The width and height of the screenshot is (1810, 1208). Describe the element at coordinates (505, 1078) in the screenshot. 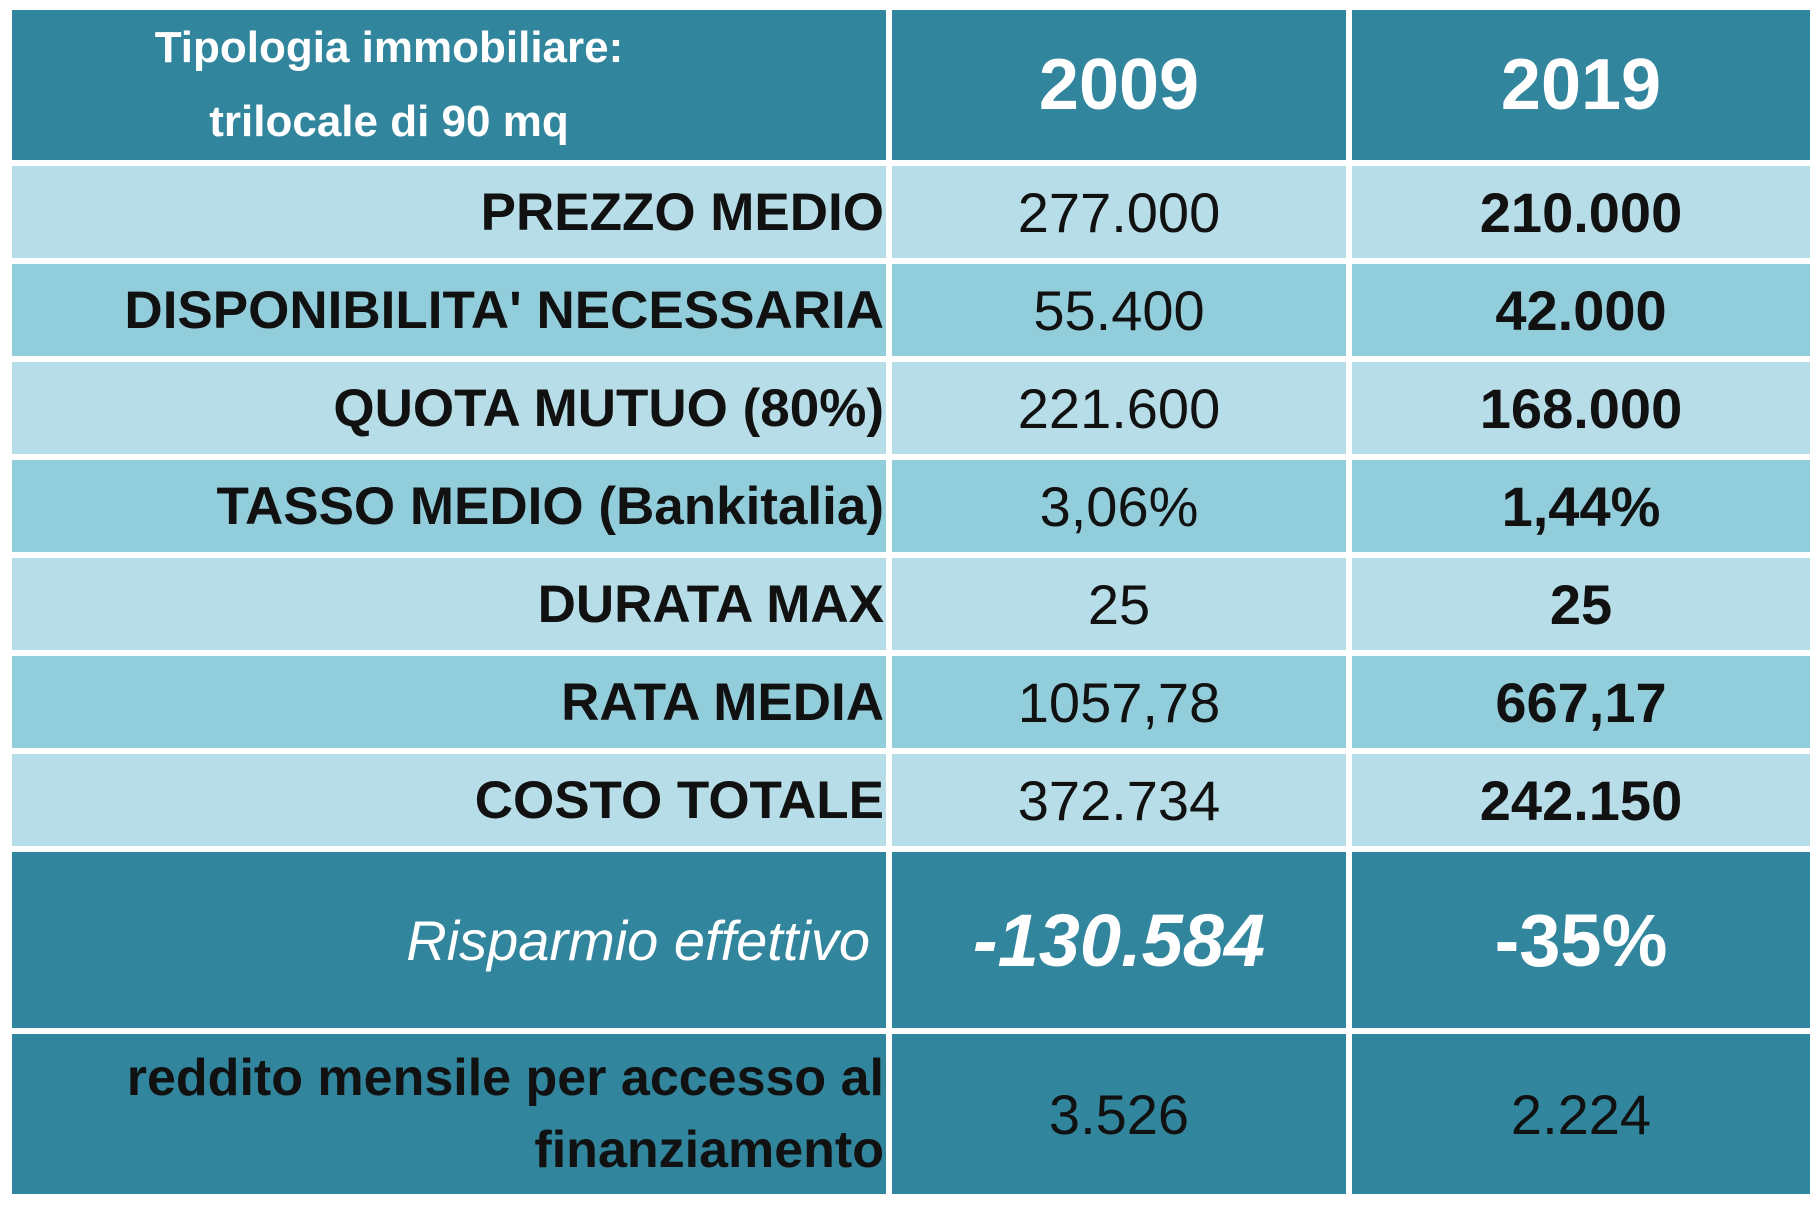

I see `income-label-line1: reddito mensile per accesso al` at that location.